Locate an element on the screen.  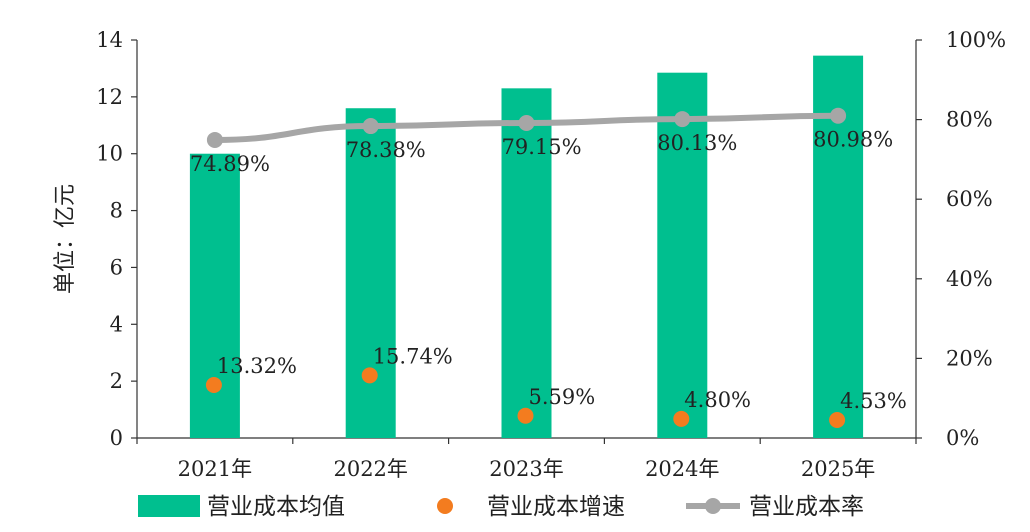
y-axis-label: 单位：亿元 is located at coordinates (65, 239).